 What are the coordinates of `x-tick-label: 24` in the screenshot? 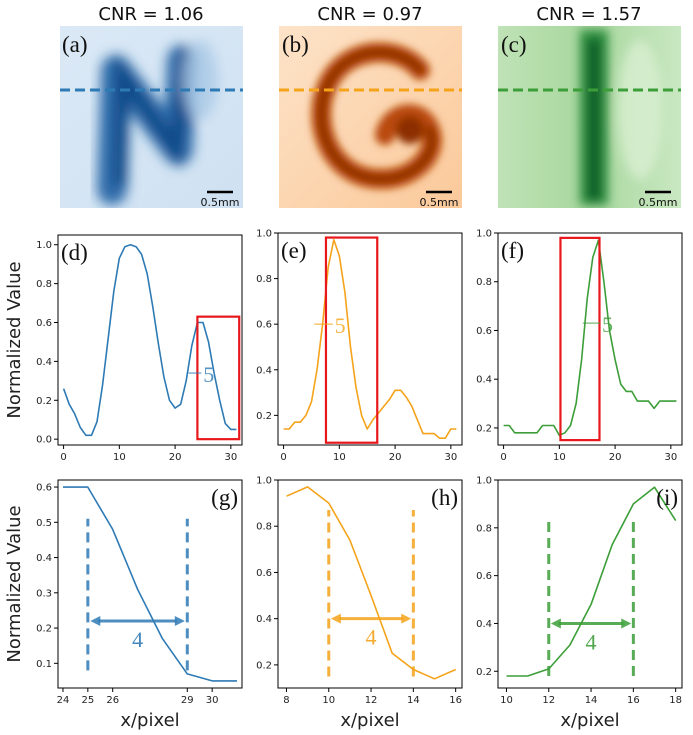 It's located at (63, 700).